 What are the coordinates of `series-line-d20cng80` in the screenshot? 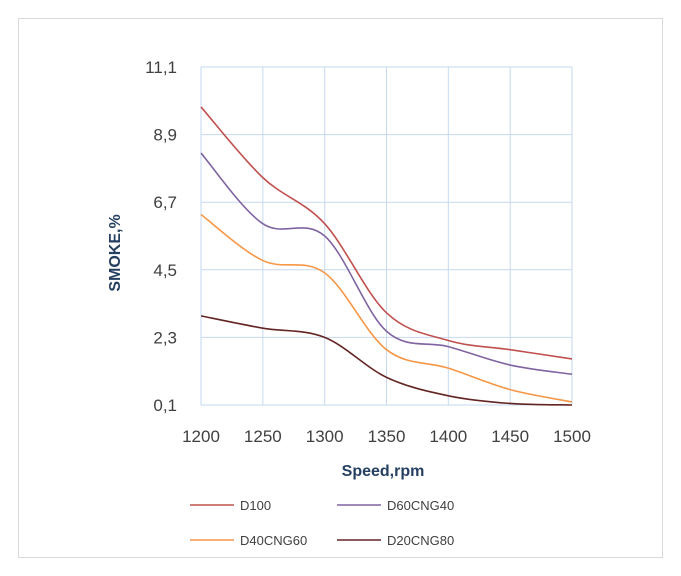 It's located at (386, 360).